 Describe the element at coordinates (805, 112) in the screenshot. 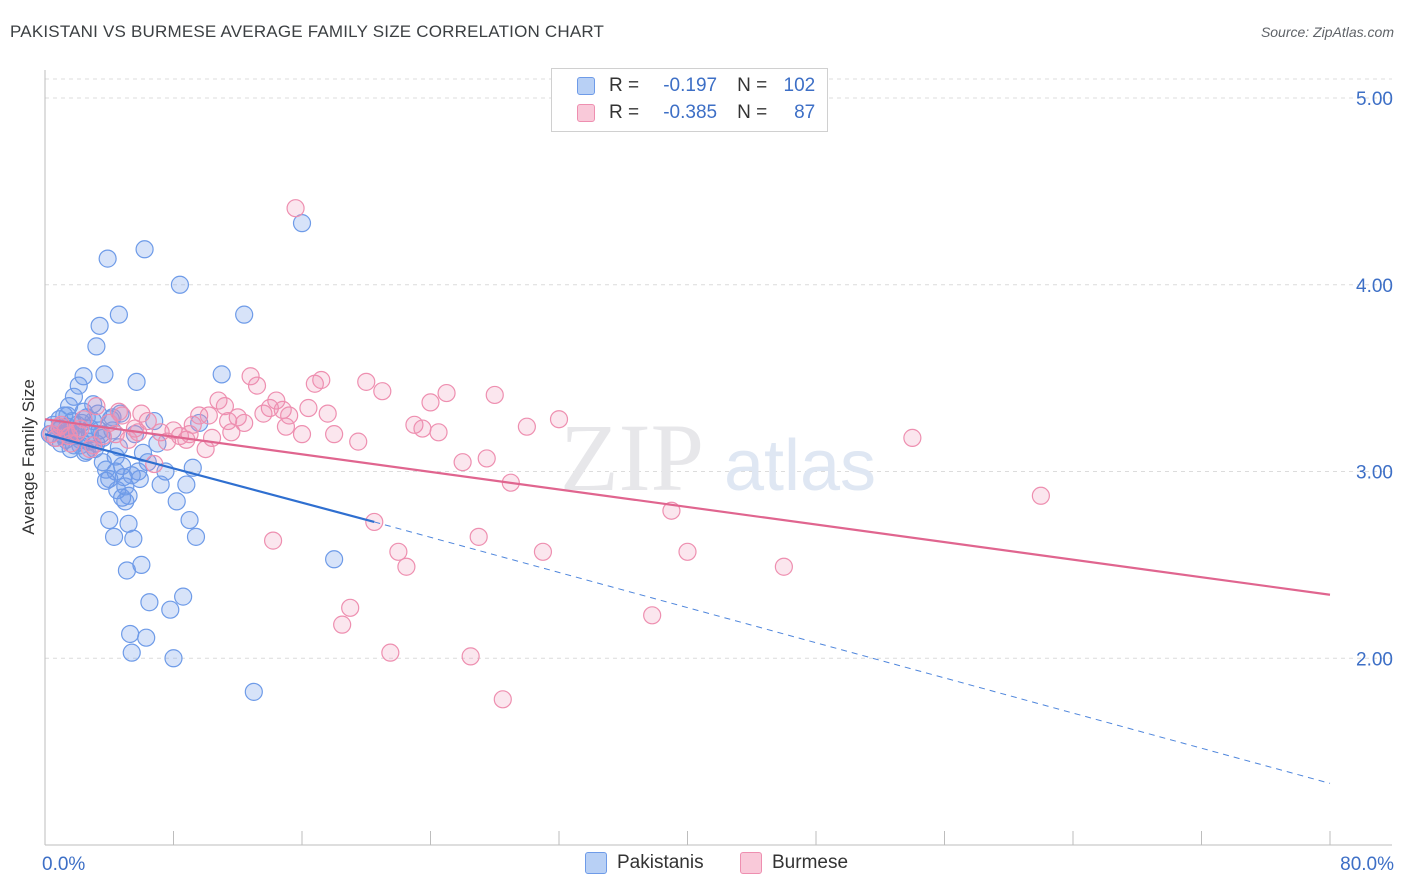

I see `legend-n-value: 87` at that location.